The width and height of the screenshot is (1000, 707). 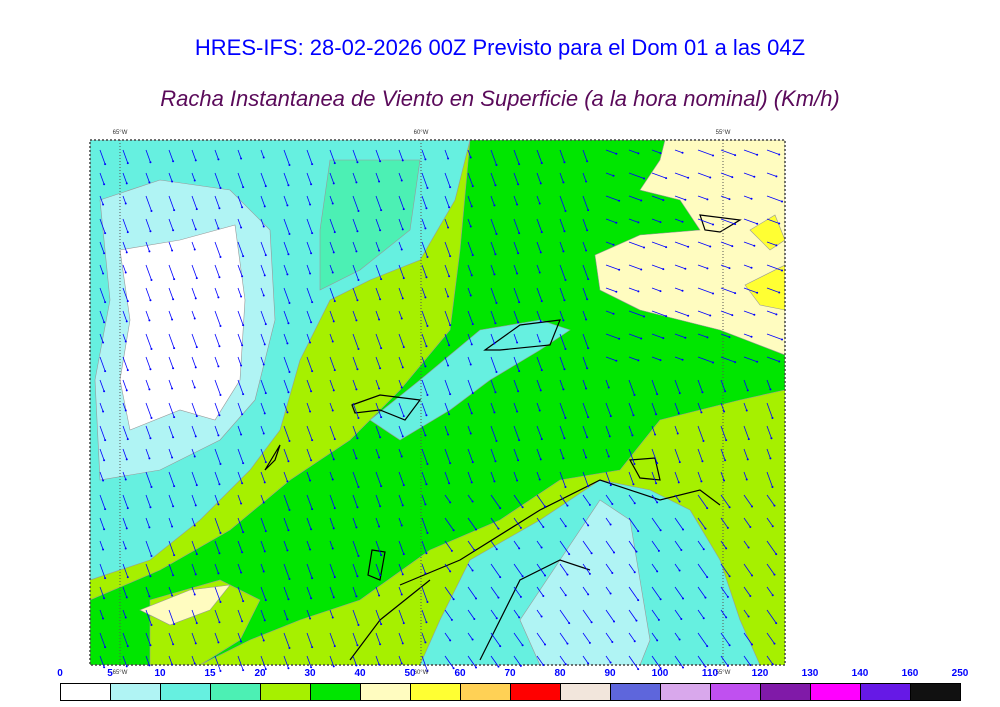 What do you see at coordinates (723, 133) in the screenshot?
I see `meridian-label-top-55w: 55°W` at bounding box center [723, 133].